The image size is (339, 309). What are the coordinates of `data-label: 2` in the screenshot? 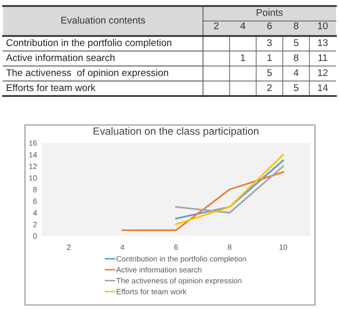 It's located at (269, 88).